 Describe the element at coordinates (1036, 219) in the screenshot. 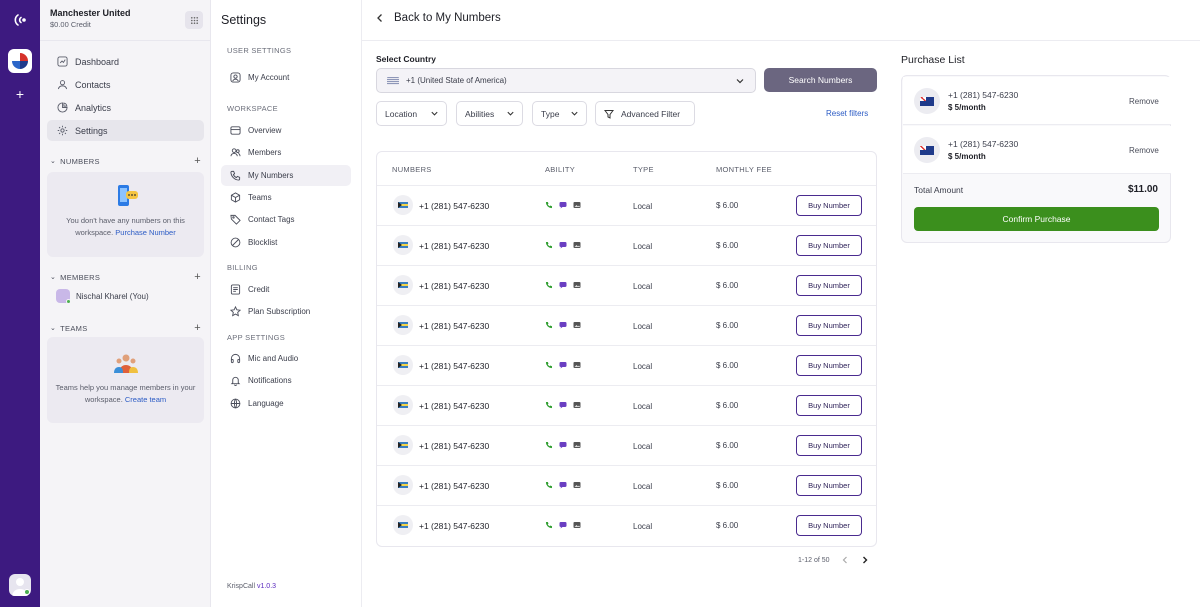

I see `confirm-purchase-button: Confirm Purchase` at that location.